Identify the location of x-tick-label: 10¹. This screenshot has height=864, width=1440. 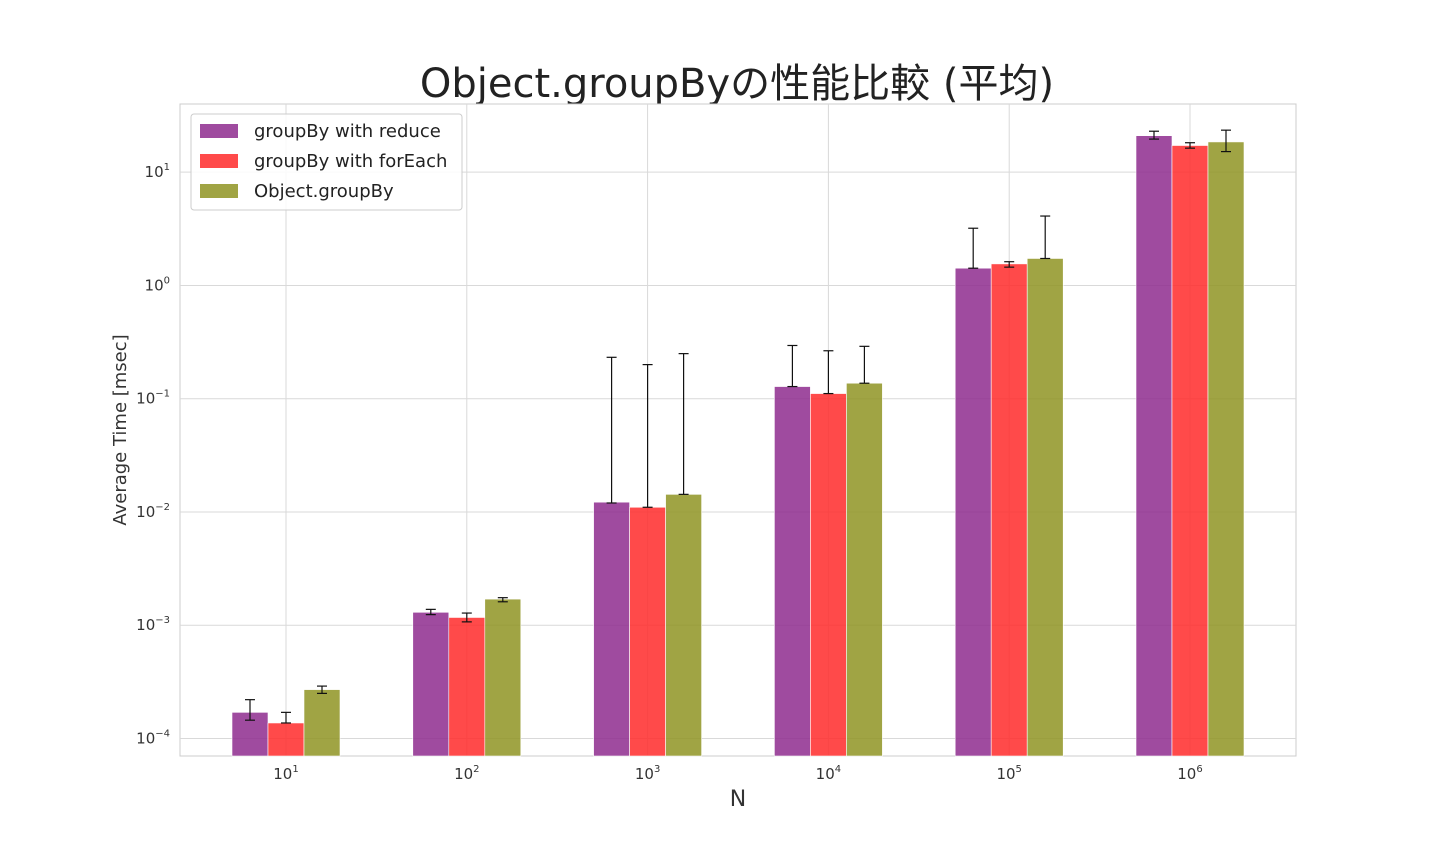
(285, 773).